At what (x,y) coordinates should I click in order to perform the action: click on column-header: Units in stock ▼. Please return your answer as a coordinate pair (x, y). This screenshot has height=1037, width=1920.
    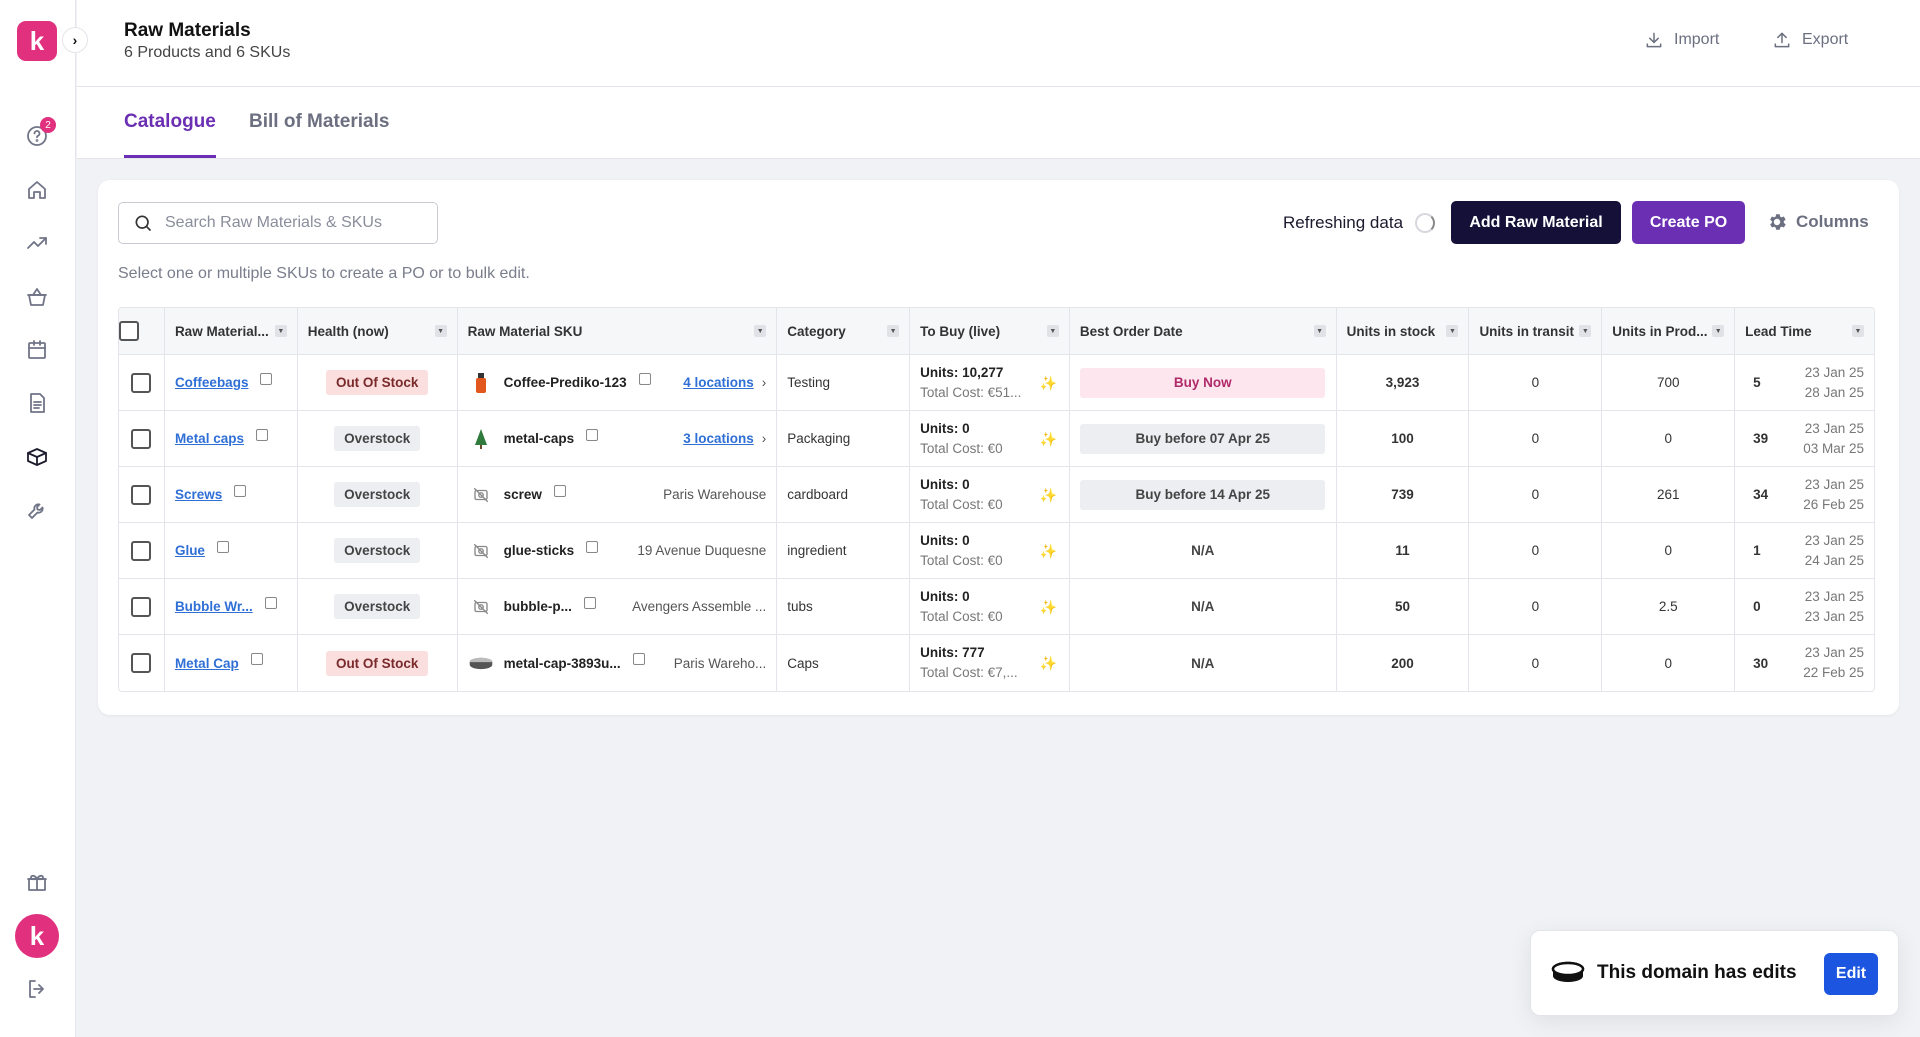
    Looking at the image, I should click on (1403, 331).